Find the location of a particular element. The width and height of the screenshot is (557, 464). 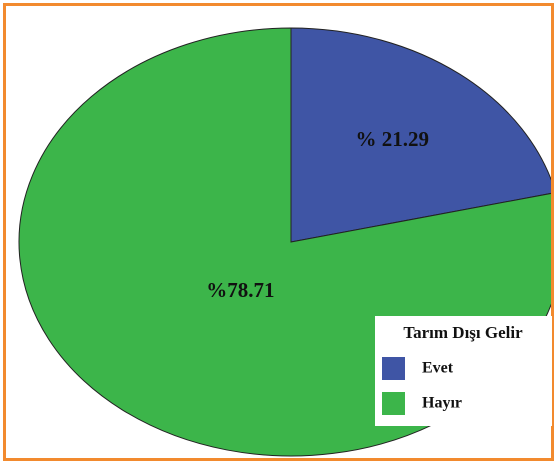

legend-label: Hayır is located at coordinates (442, 403).